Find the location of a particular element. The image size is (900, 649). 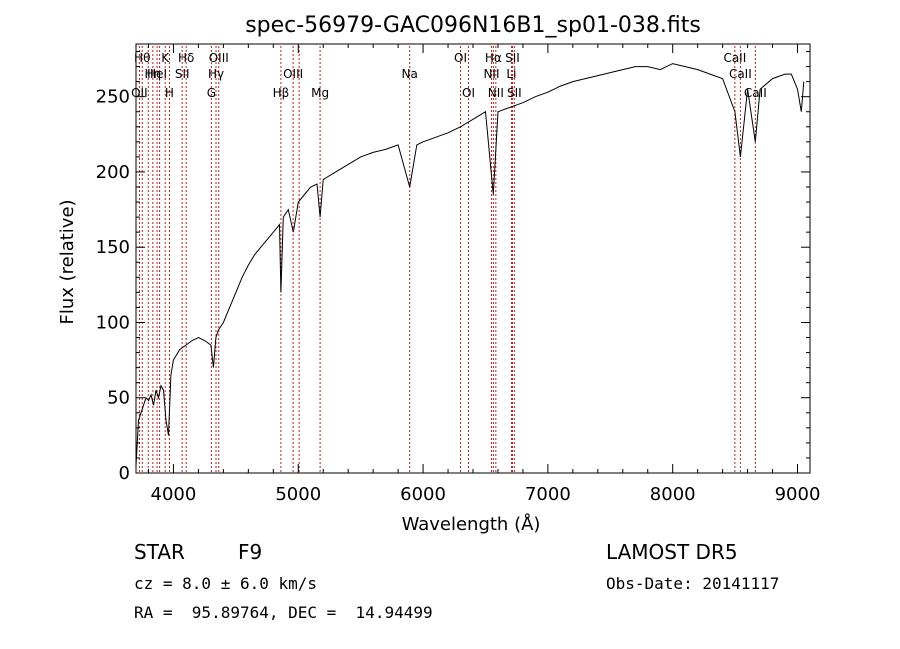

object-subclass: F9 is located at coordinates (250, 552).